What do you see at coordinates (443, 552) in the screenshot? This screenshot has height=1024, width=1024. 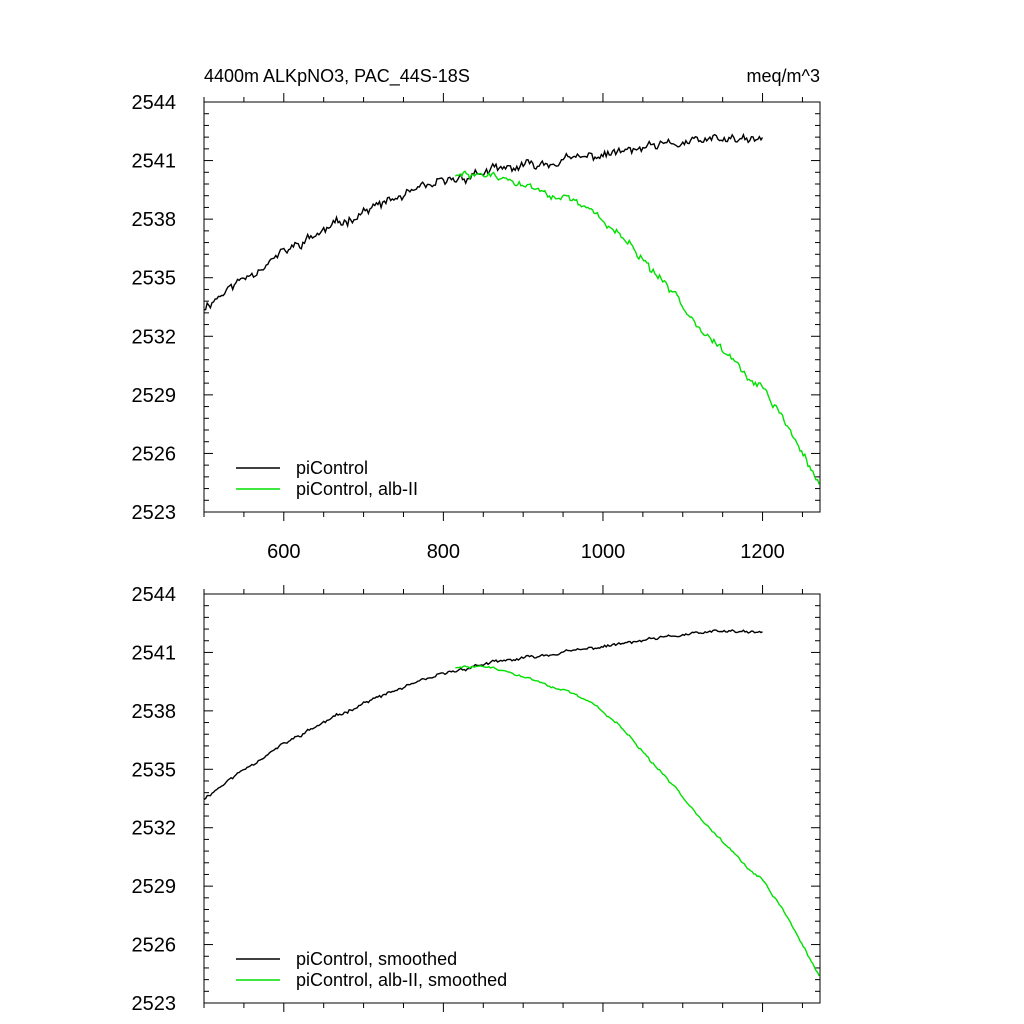 I see `x-tick-label: 800` at bounding box center [443, 552].